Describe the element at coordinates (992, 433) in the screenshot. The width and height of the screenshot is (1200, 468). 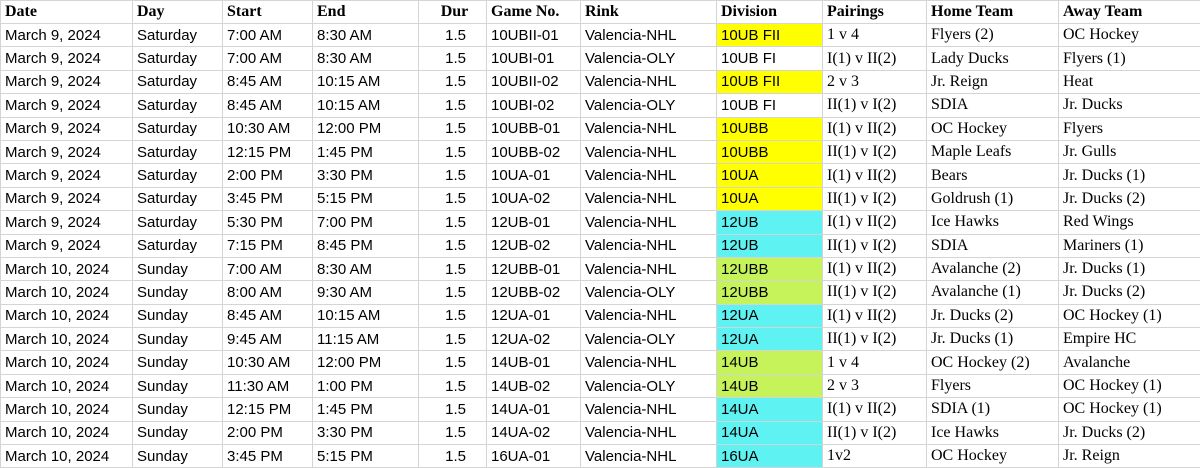
I see `table-cell: Ice Hawks` at that location.